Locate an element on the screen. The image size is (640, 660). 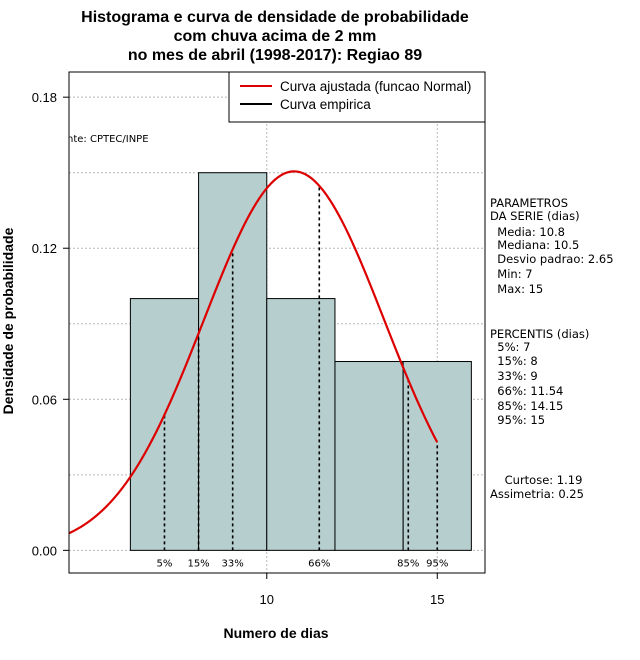
percentile-marker-label: 15% is located at coordinates (198, 563).